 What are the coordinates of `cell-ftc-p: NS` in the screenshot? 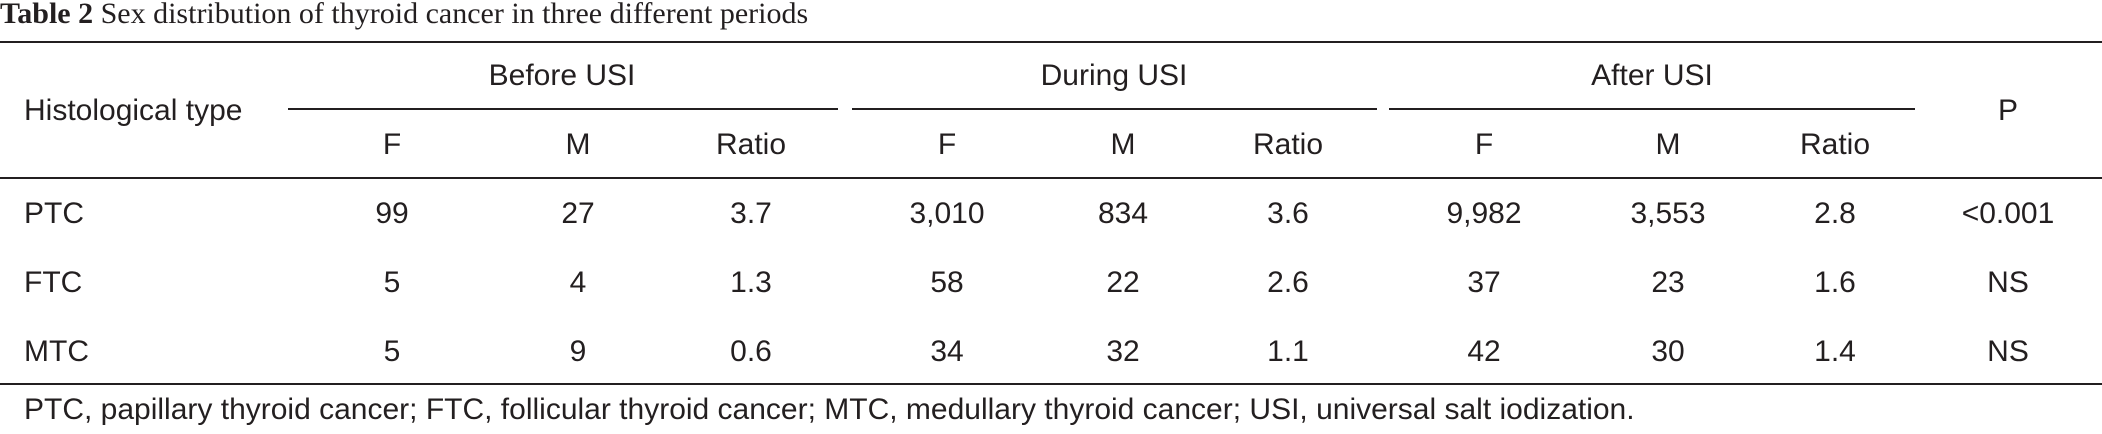 It's located at (2008, 282).